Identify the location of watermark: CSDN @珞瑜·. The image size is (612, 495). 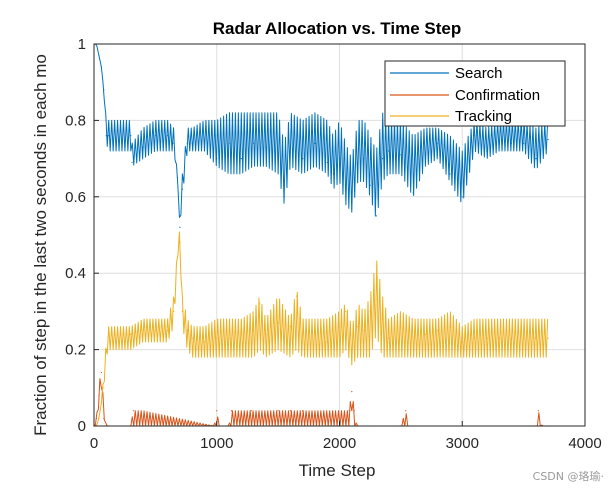
(568, 476).